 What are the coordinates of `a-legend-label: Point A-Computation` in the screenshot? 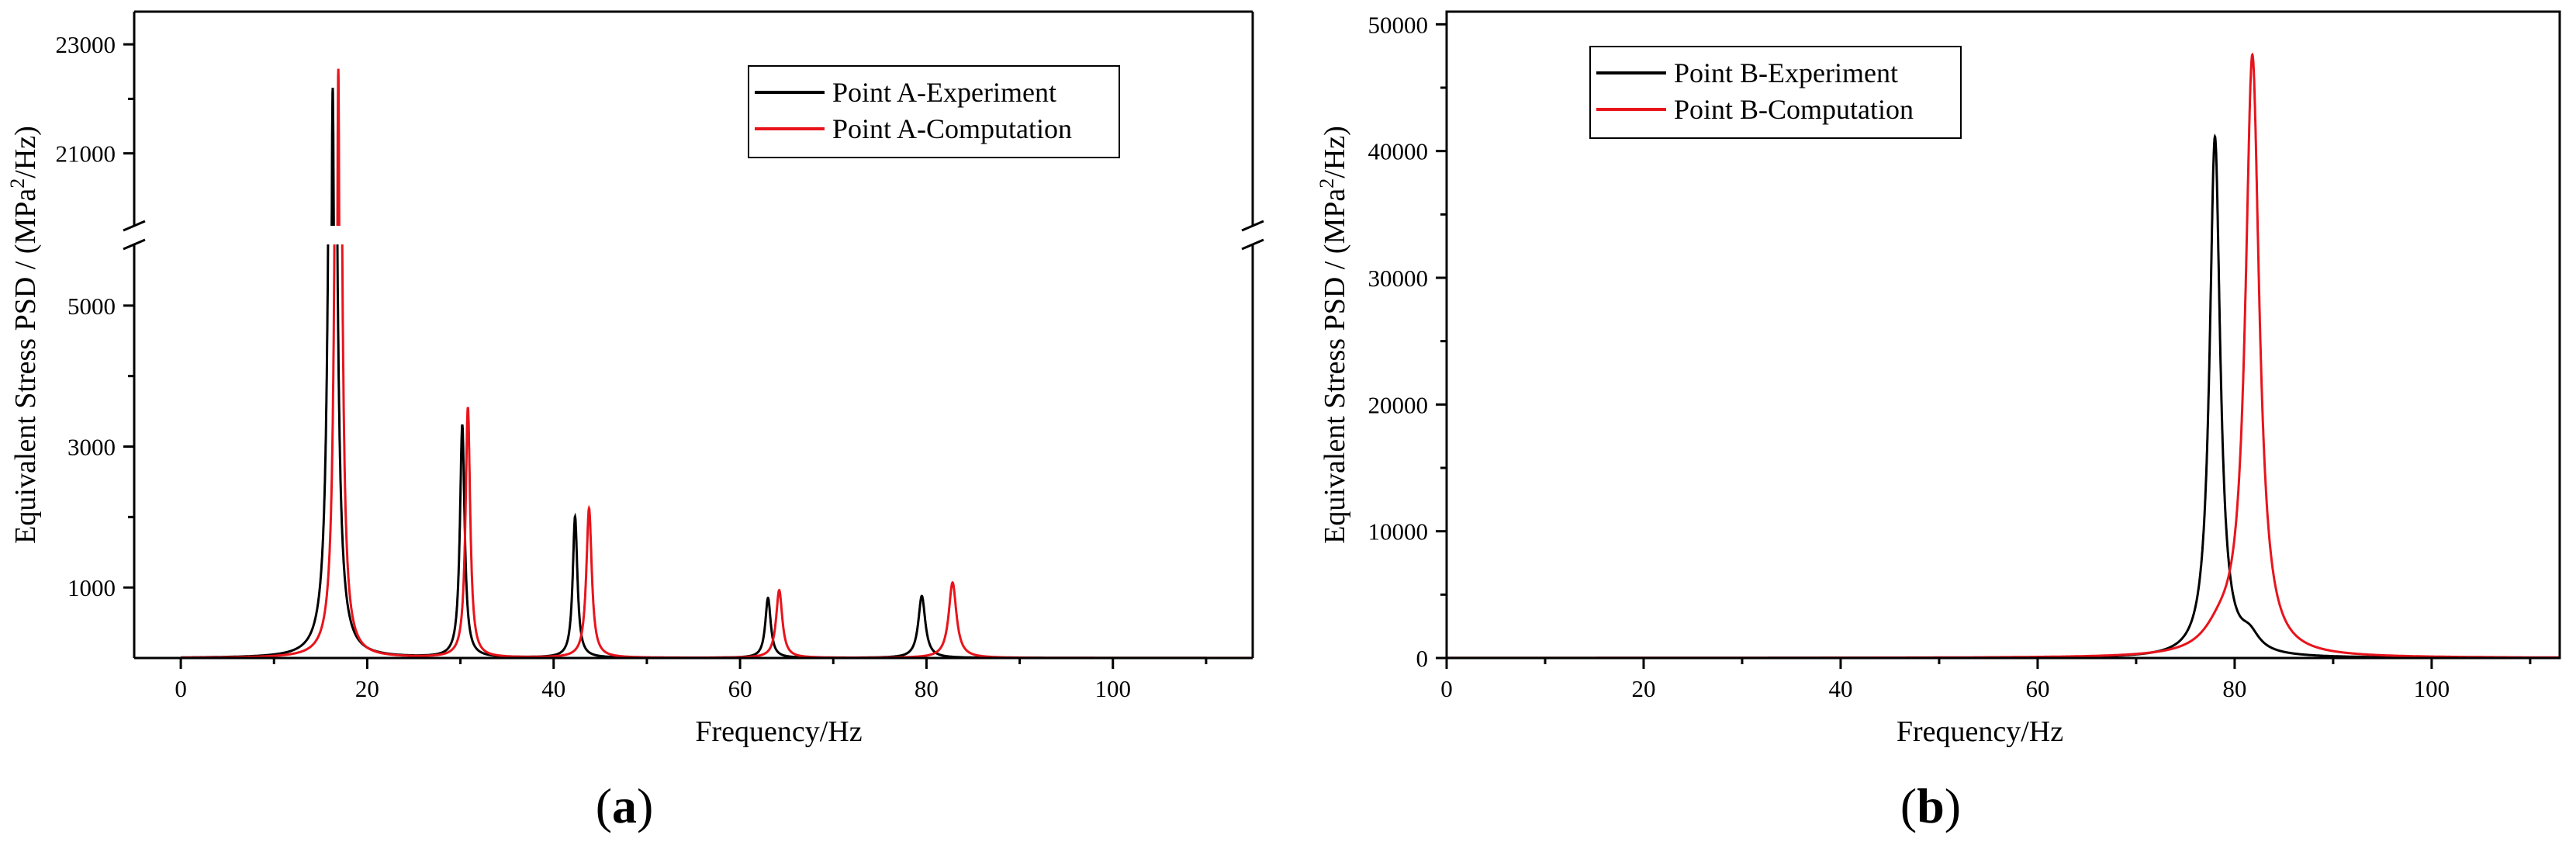 It's located at (952, 128).